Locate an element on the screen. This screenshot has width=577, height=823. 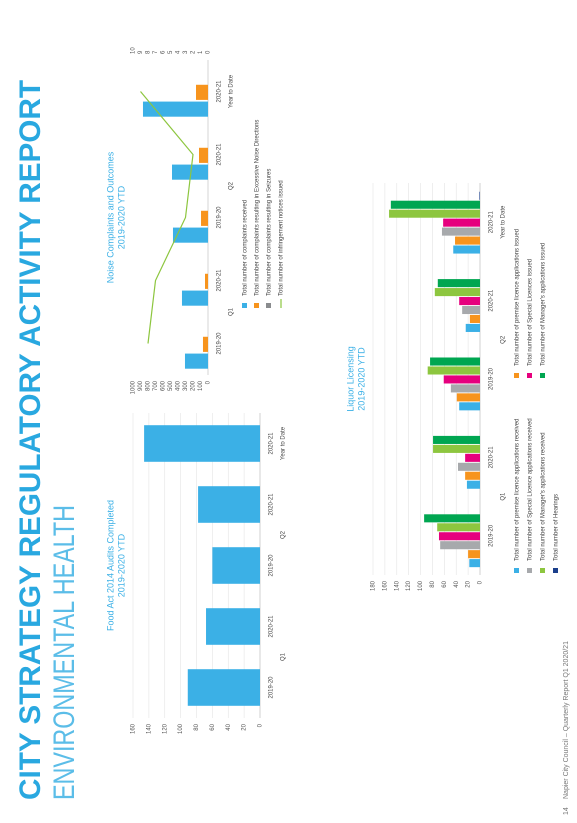
group-label: Year to Date is located at coordinates (284, 443).